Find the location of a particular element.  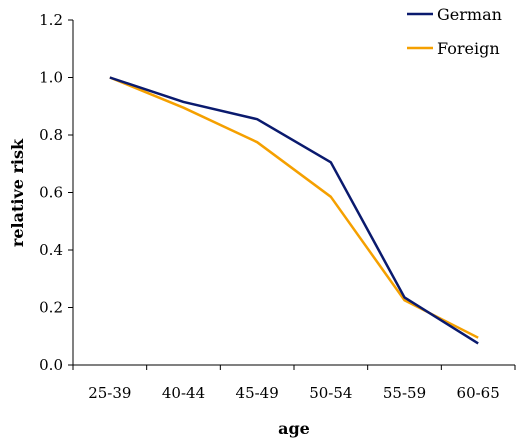

x-tick-label: 45-49 is located at coordinates (257, 393).